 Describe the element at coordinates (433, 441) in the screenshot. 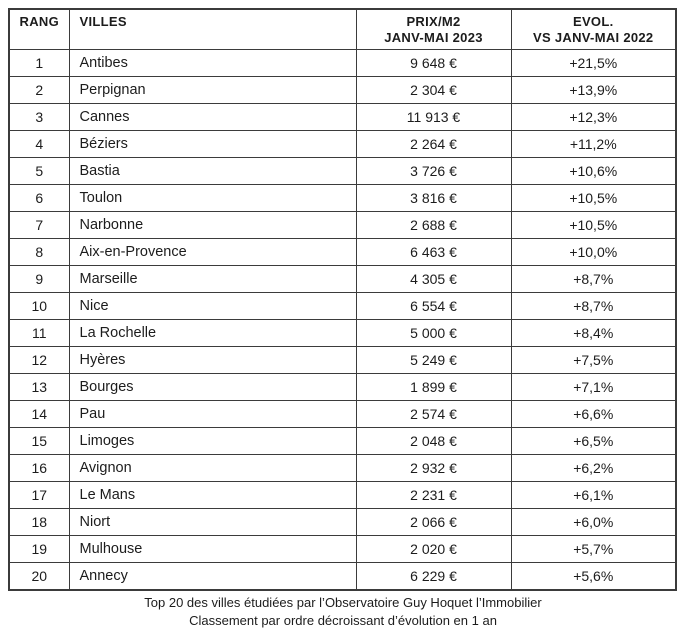

I see `price-cell: 2 048 €` at that location.